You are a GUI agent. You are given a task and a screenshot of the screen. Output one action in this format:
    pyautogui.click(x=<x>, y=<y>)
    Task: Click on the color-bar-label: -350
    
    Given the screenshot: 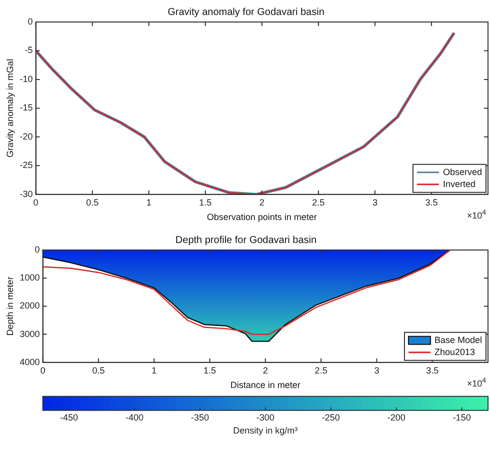 What is the action you would take?
    pyautogui.click(x=199, y=417)
    